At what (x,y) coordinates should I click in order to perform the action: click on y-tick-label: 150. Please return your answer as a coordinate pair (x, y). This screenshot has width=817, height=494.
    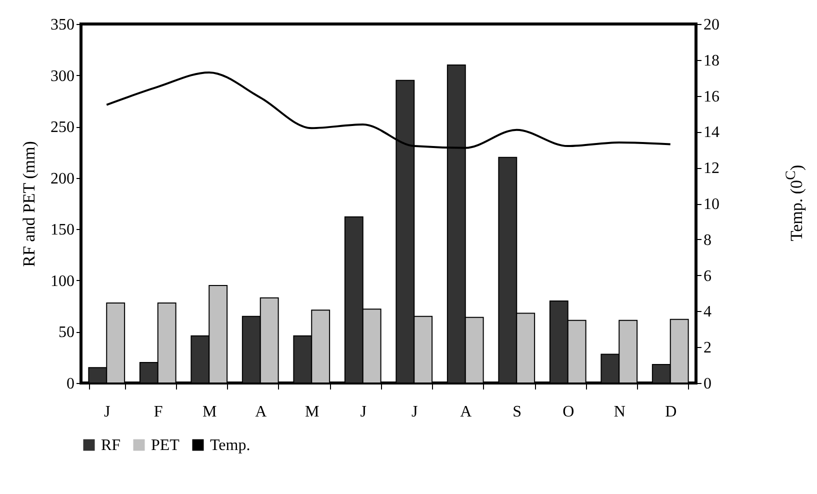
    Looking at the image, I should click on (62, 230).